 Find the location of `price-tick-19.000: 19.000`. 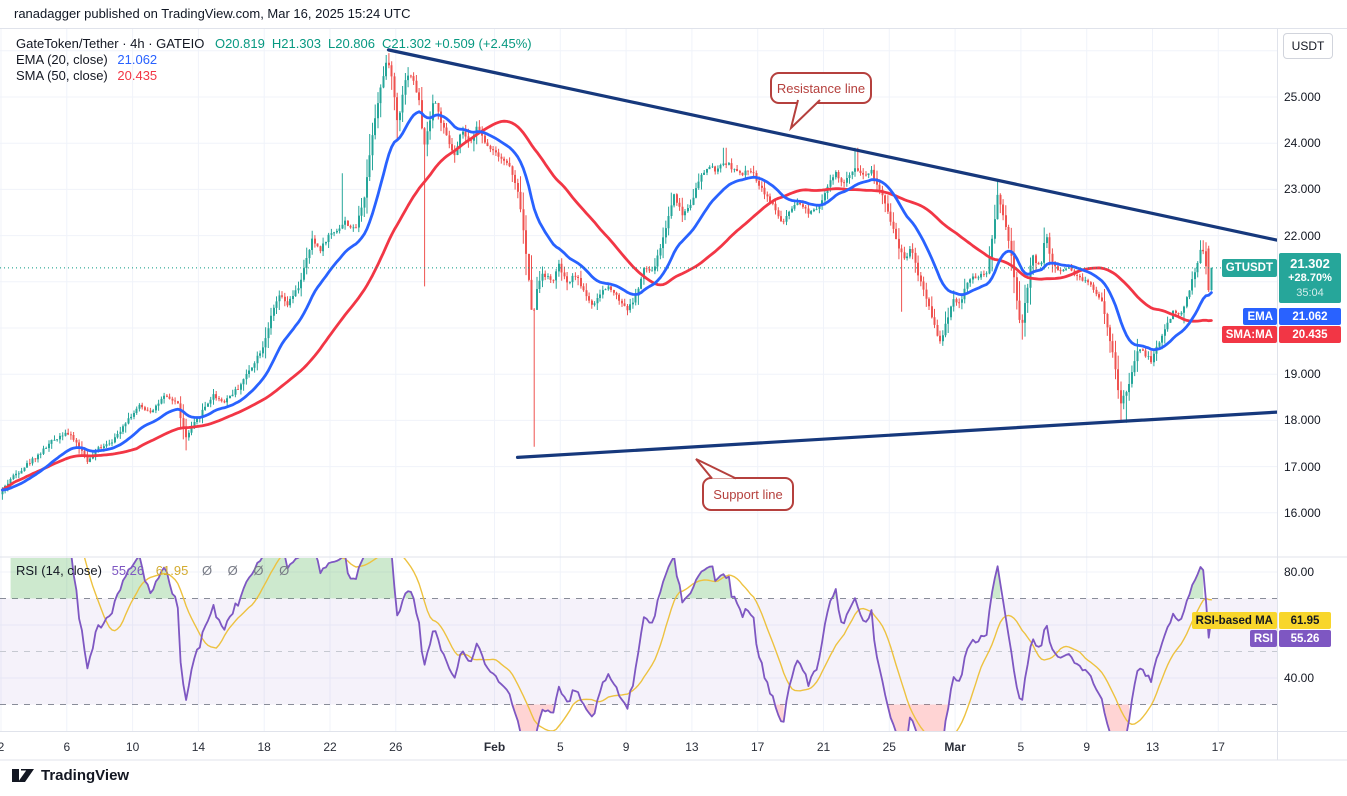

price-tick-19.000: 19.000 is located at coordinates (1302, 374).